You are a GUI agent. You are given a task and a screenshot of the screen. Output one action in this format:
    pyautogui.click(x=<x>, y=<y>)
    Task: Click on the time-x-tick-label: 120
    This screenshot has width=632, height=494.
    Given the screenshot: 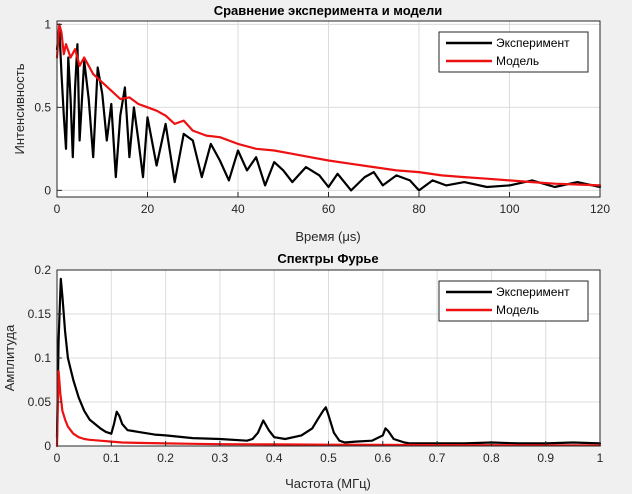 What is the action you would take?
    pyautogui.click(x=600, y=209)
    